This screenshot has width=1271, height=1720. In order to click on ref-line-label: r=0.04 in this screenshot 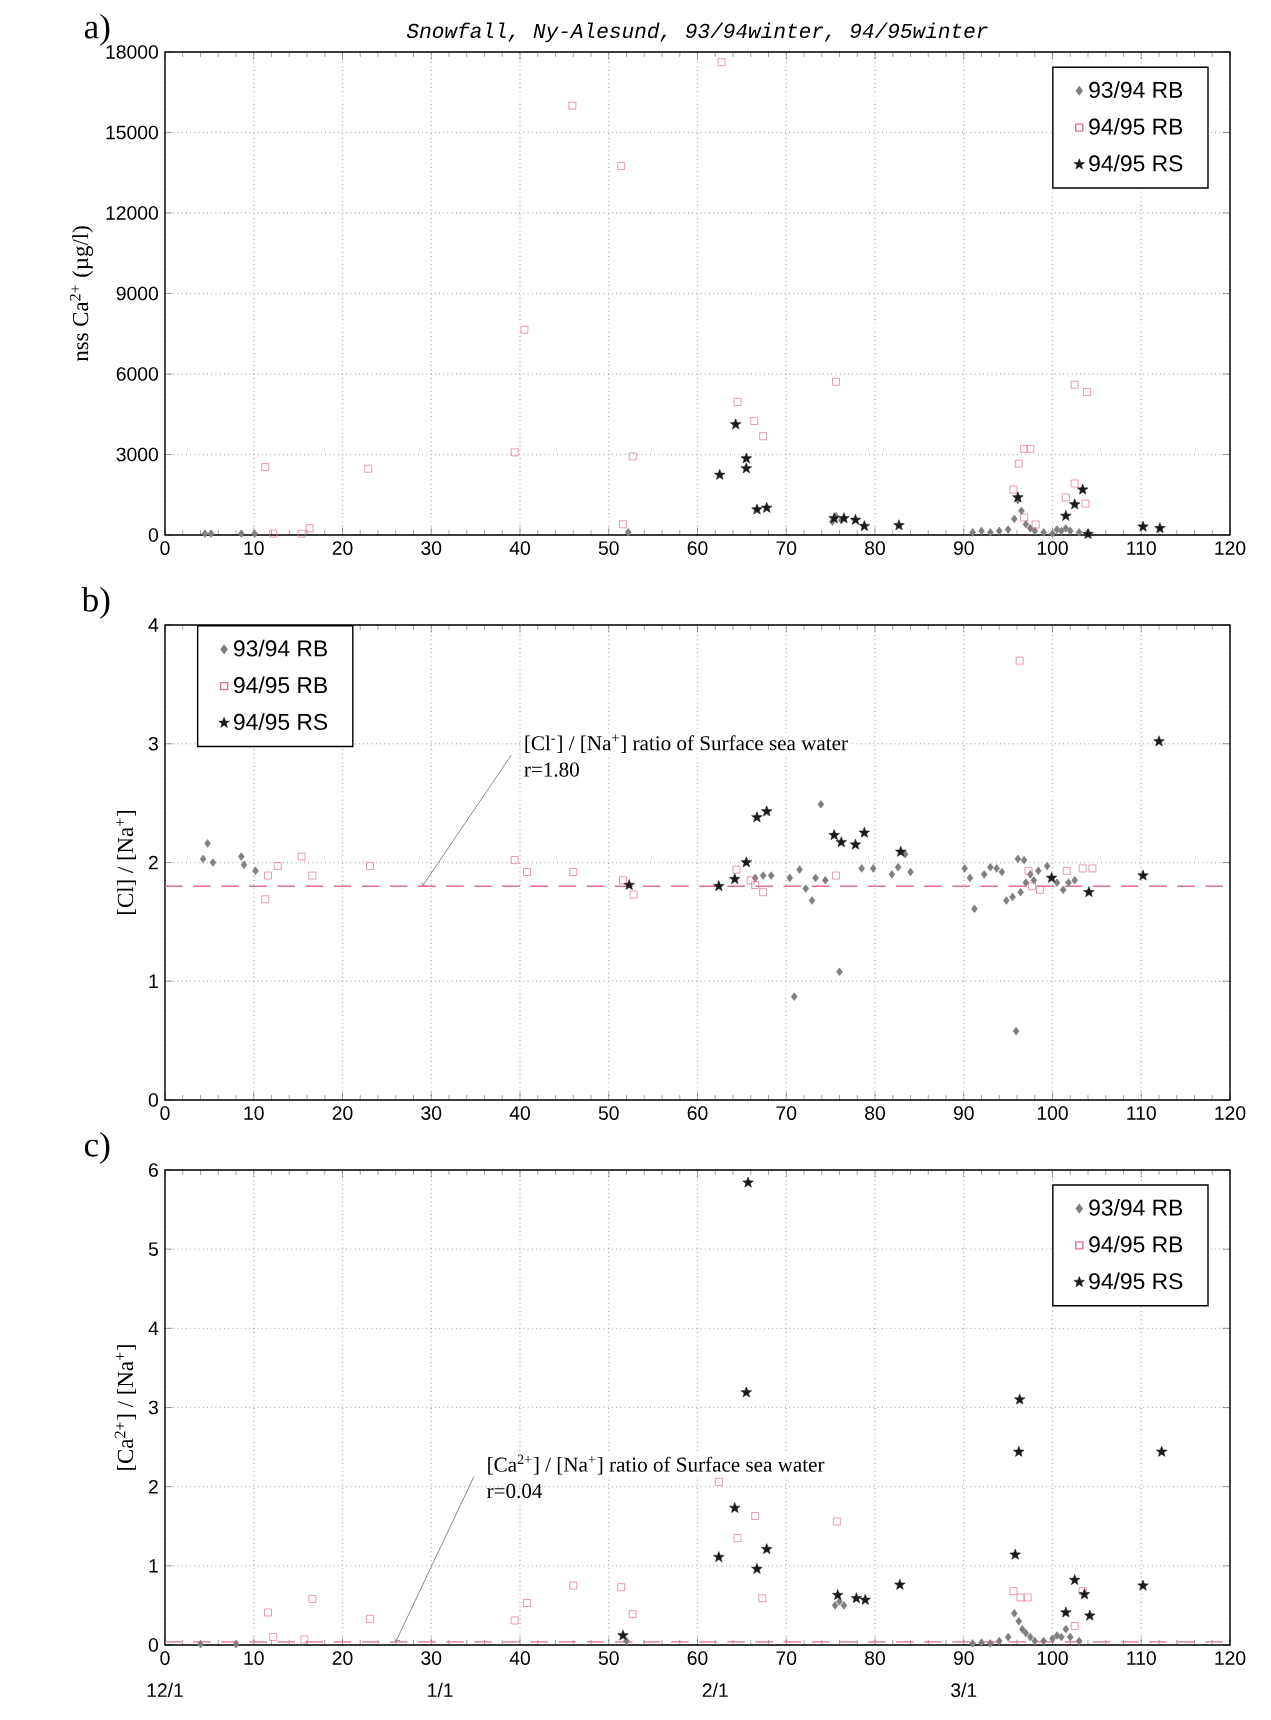, I will do `click(515, 1491)`.